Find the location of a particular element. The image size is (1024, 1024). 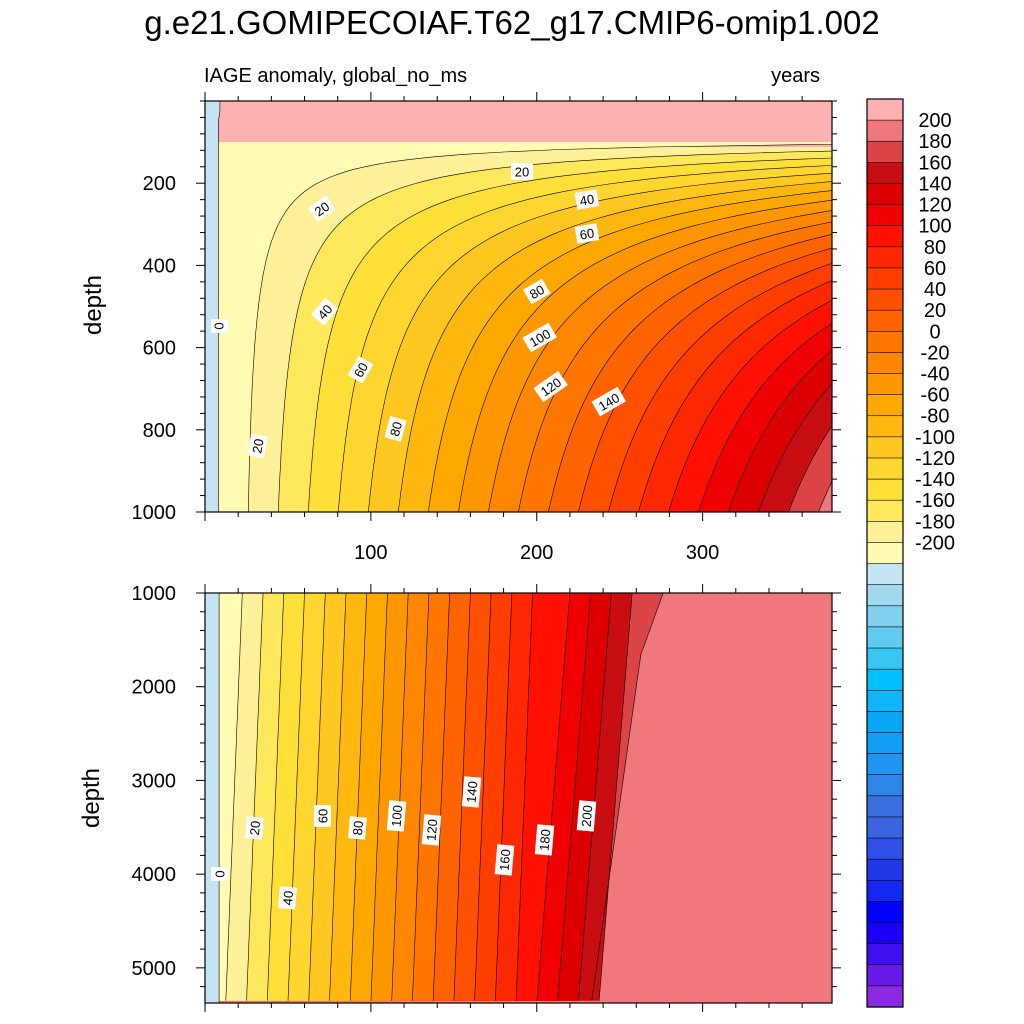

lower-contour-label: 100 is located at coordinates (396, 816).